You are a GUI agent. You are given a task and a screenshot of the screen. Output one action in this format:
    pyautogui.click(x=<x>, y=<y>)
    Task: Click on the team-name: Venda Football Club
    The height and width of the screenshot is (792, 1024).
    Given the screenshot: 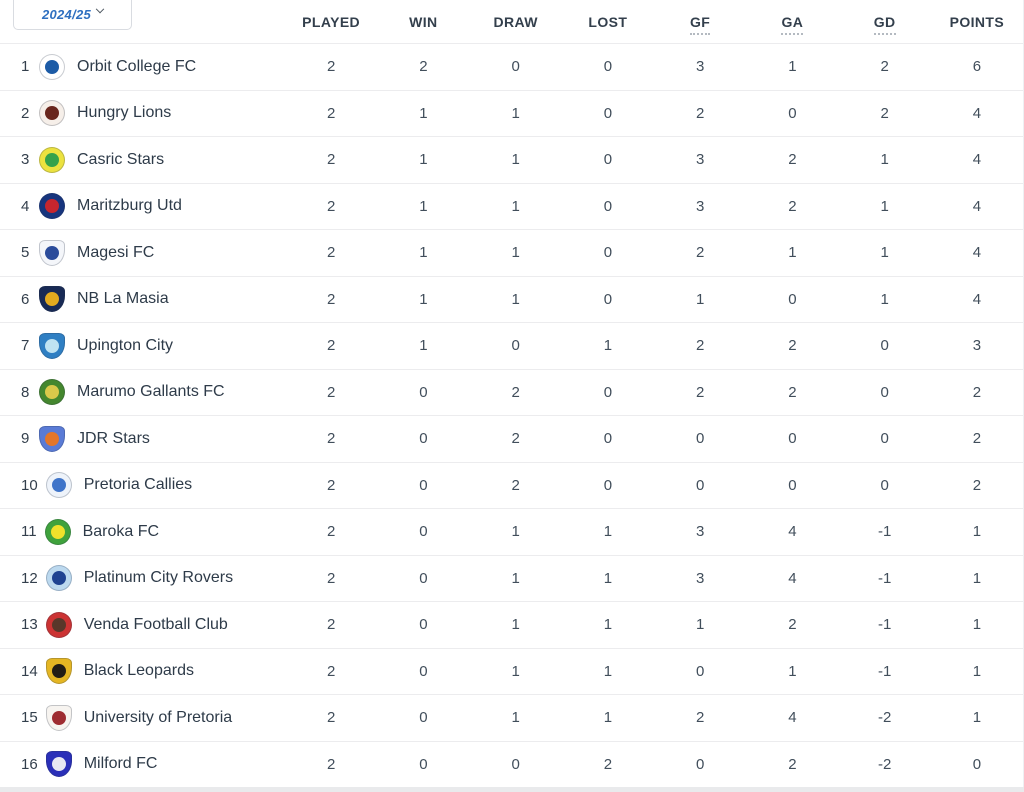 What is the action you would take?
    pyautogui.click(x=155, y=624)
    